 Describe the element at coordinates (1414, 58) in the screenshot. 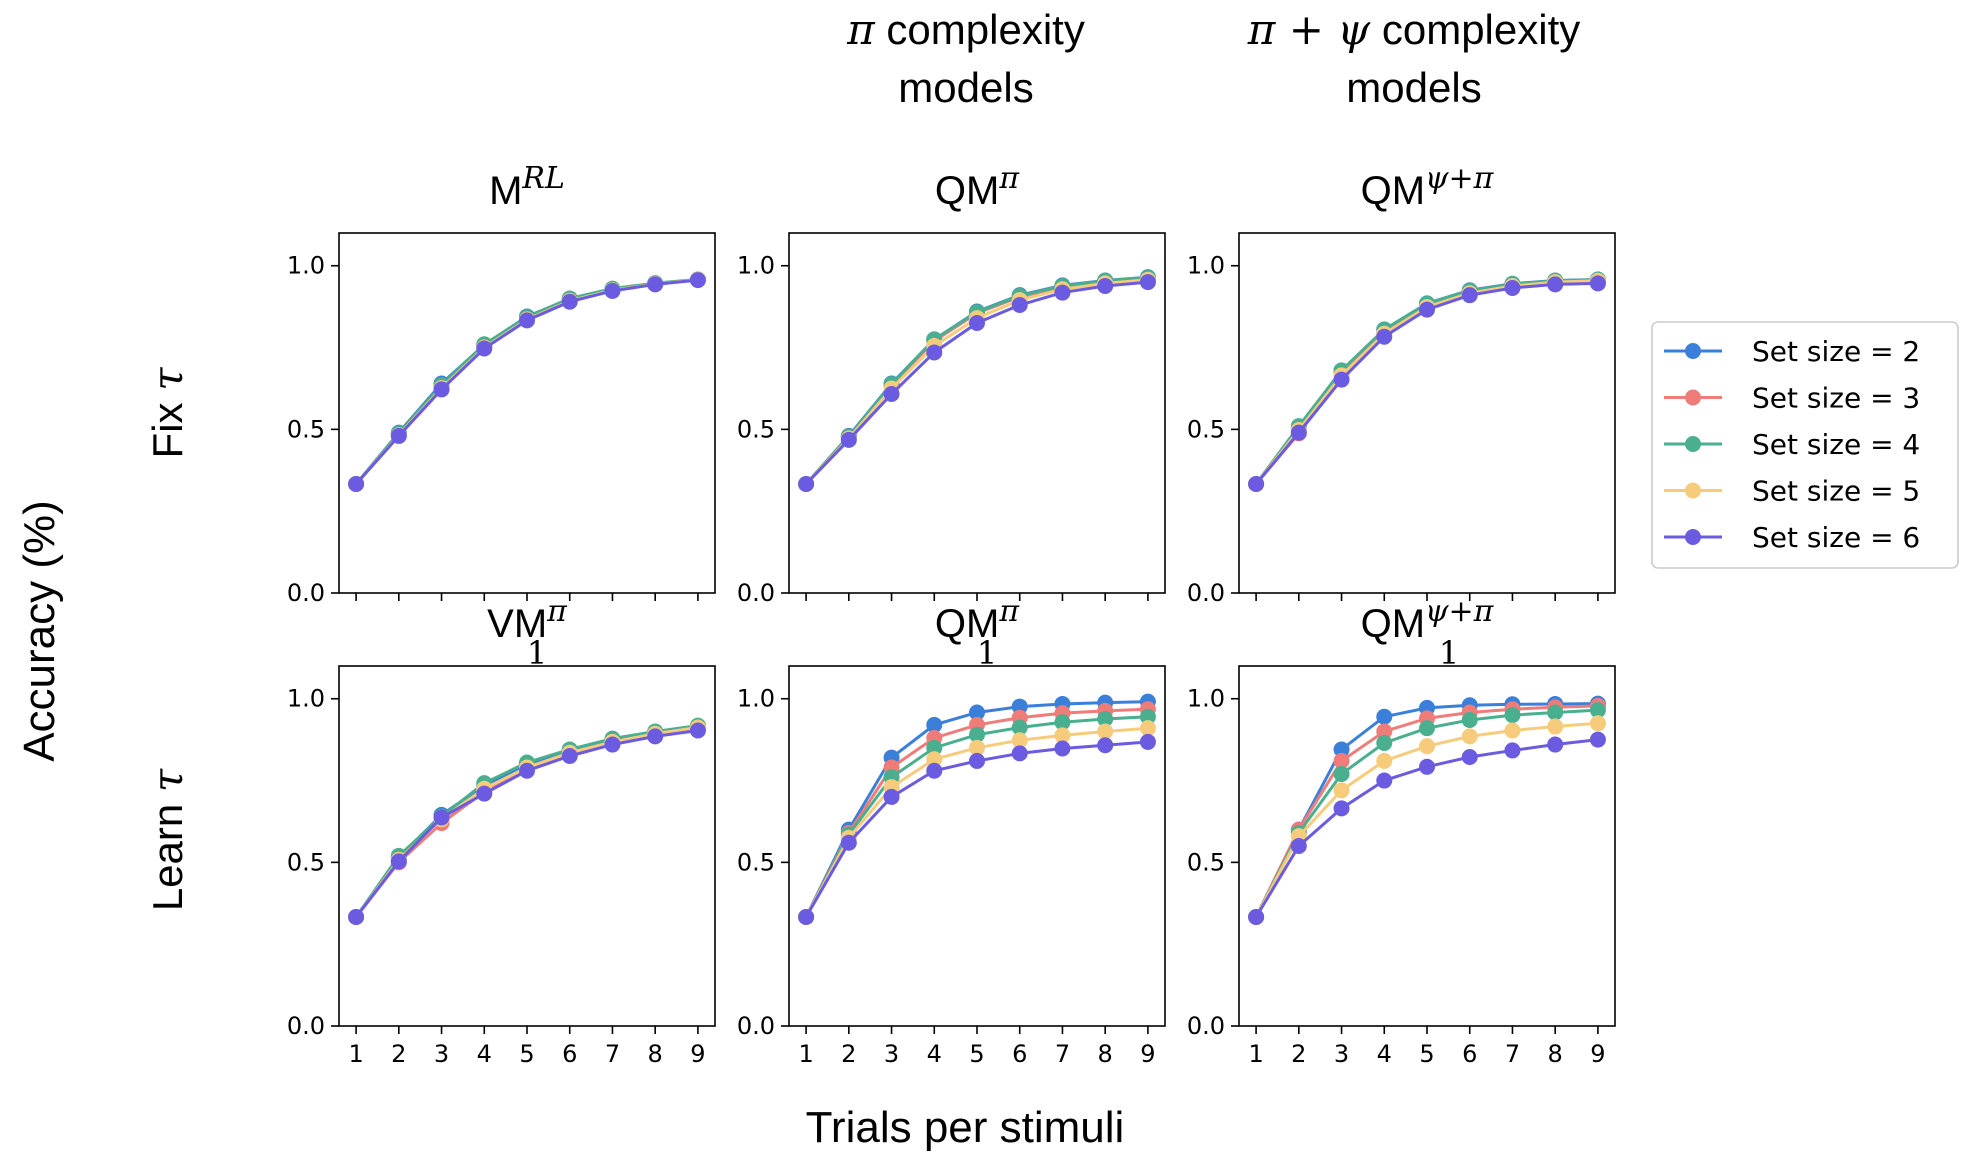

I see `column-header-3: π + ψ complexity models` at that location.